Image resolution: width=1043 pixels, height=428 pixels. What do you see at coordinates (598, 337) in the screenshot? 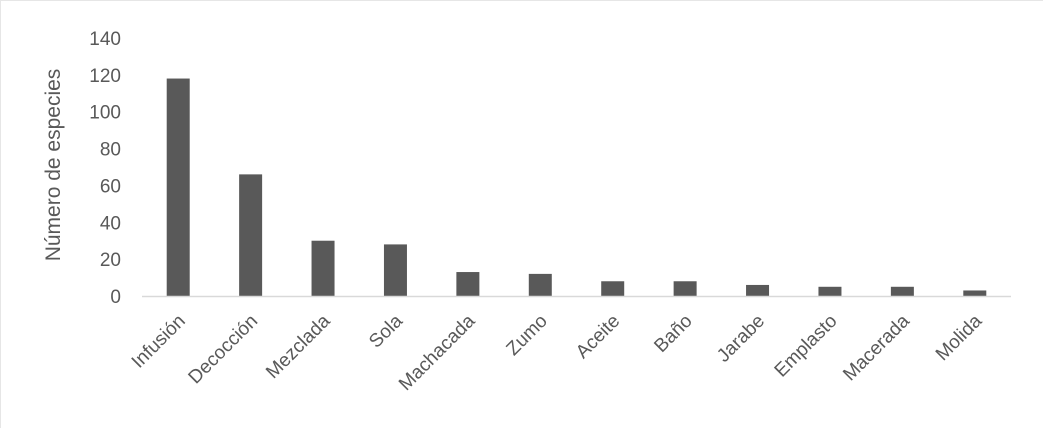
I see `x-category-label: Aceite` at bounding box center [598, 337].